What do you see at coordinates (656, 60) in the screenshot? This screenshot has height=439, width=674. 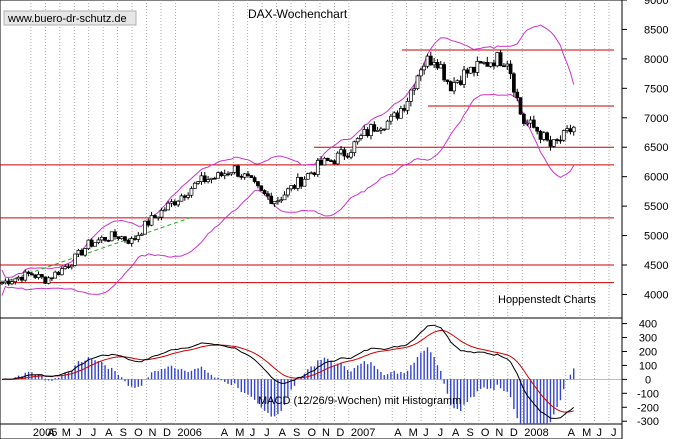 I see `y-tick-label: 8000` at bounding box center [656, 60].